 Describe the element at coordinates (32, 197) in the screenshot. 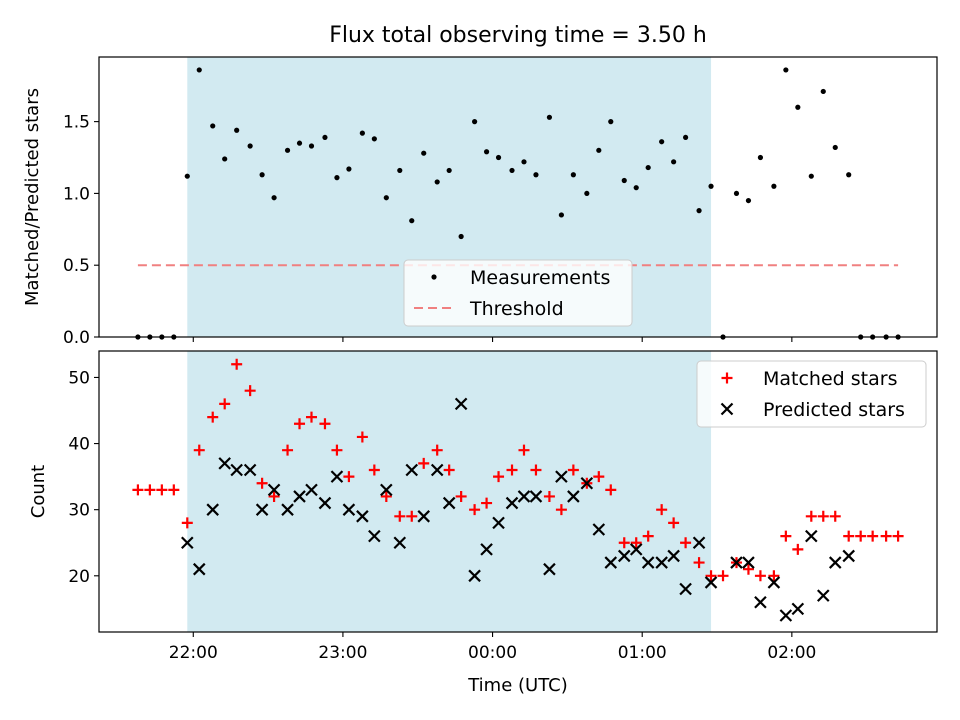

I see `y-axis-label: Matched/Predicted stars` at that location.